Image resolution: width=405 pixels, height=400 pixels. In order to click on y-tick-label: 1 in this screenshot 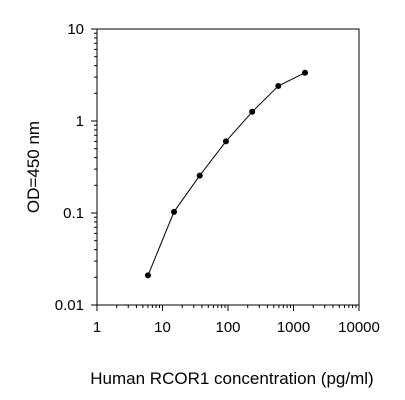, I will do `click(80, 121)`.